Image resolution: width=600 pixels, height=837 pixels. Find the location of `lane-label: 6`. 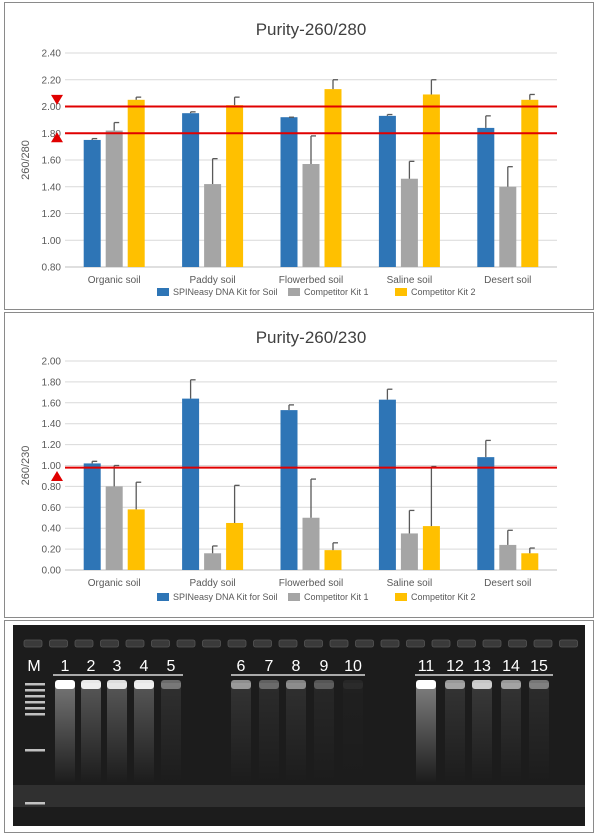

lane-label: 6 is located at coordinates (241, 666).